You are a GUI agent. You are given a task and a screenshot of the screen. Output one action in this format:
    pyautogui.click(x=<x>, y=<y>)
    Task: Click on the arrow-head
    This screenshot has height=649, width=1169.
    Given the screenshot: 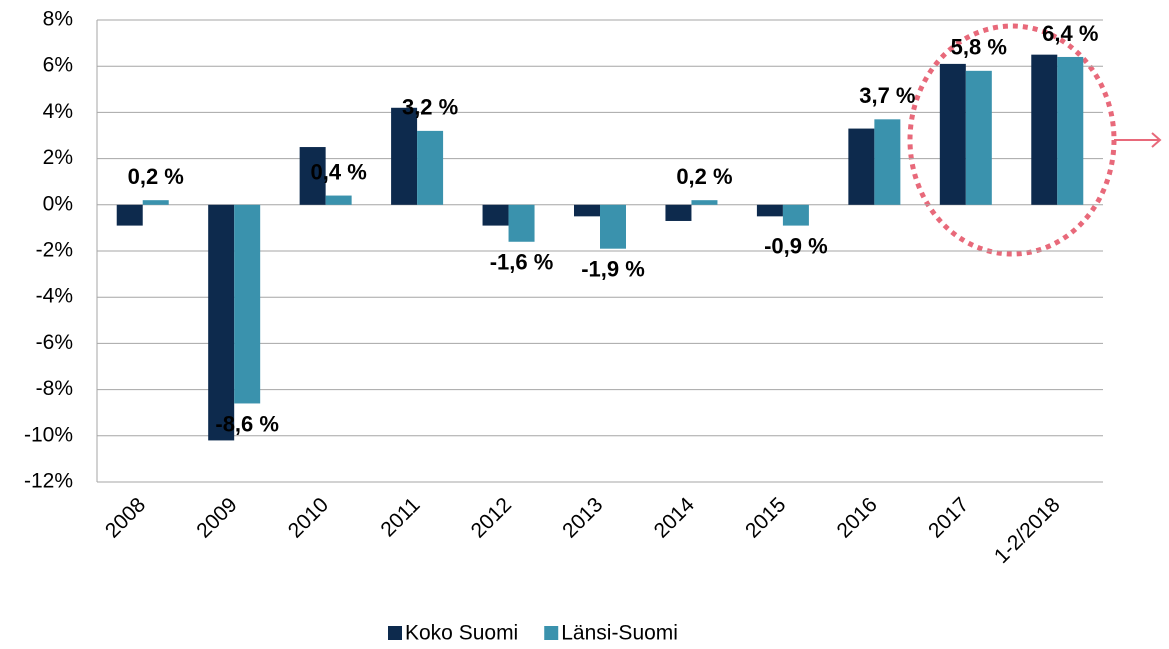 What is the action you would take?
    pyautogui.click(x=1156, y=140)
    